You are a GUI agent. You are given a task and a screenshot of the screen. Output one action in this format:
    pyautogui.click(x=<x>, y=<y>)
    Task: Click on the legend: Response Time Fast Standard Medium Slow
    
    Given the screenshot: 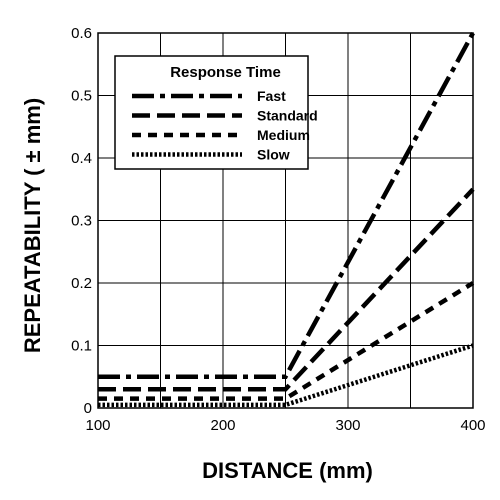 What is the action you would take?
    pyautogui.click(x=216, y=112)
    